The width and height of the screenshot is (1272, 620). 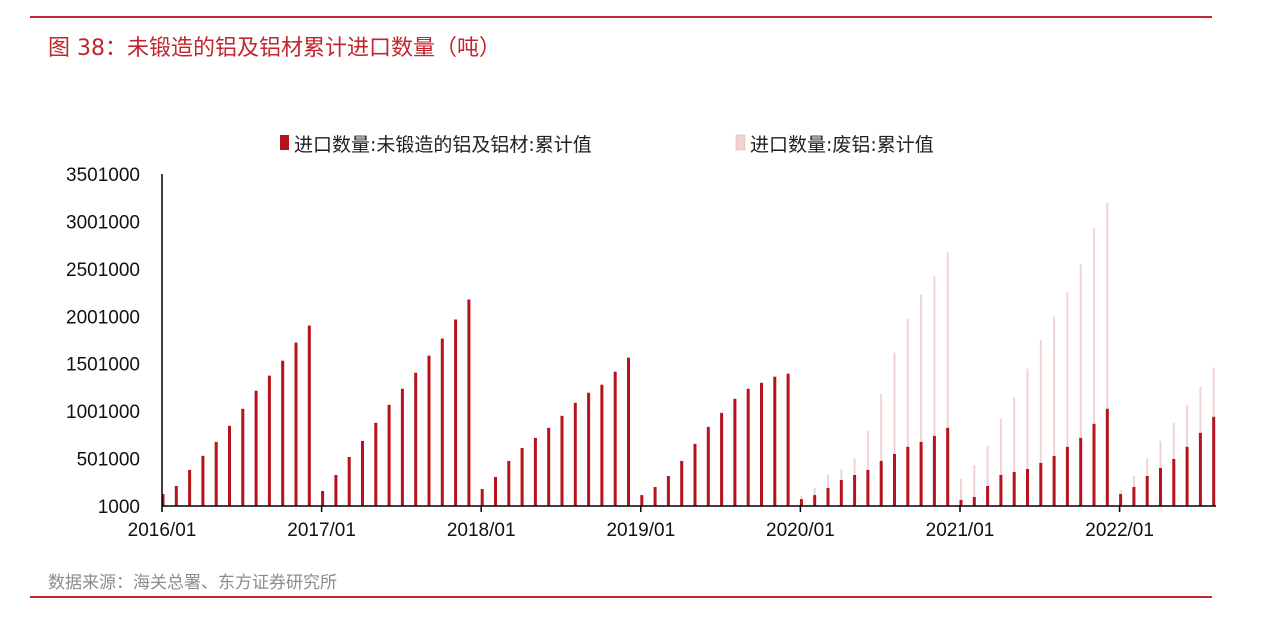 I want to click on chart-title: 图 38：未锻造的铝及铝材累计进口数量（吨）, so click(x=274, y=48).